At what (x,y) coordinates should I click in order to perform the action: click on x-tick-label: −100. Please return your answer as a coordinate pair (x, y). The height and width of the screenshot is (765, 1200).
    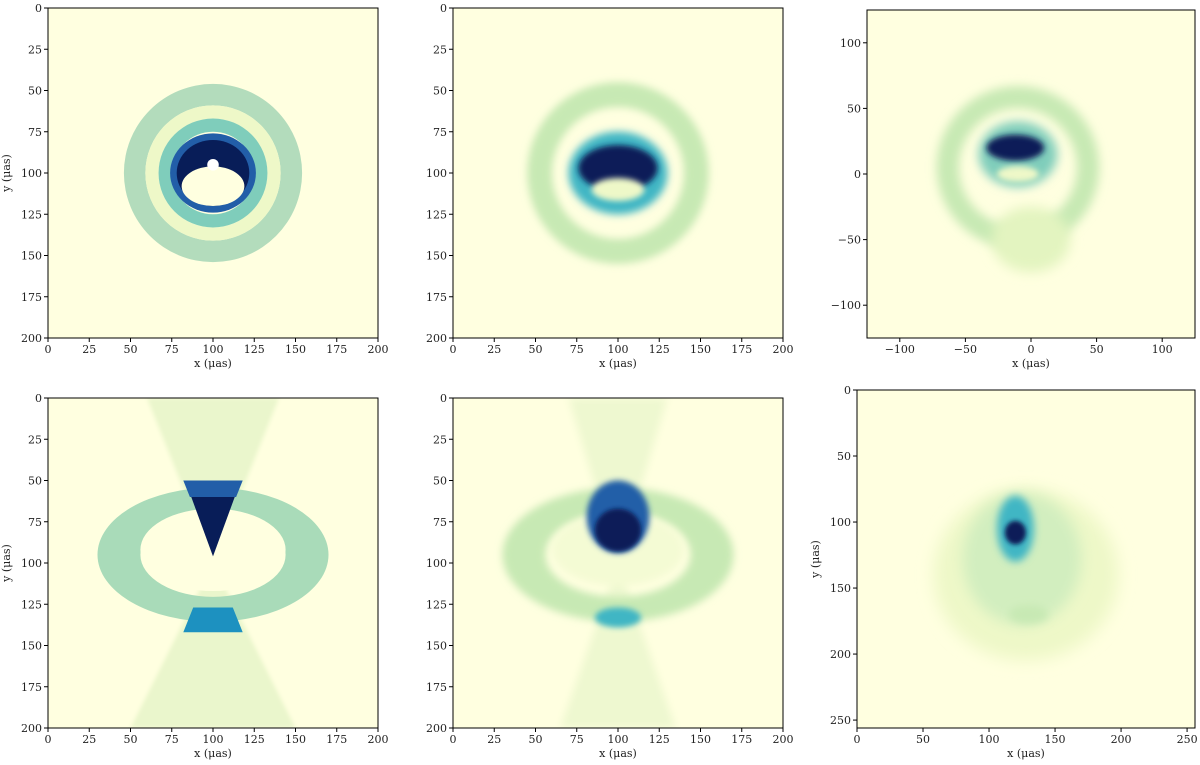
    Looking at the image, I should click on (900, 349).